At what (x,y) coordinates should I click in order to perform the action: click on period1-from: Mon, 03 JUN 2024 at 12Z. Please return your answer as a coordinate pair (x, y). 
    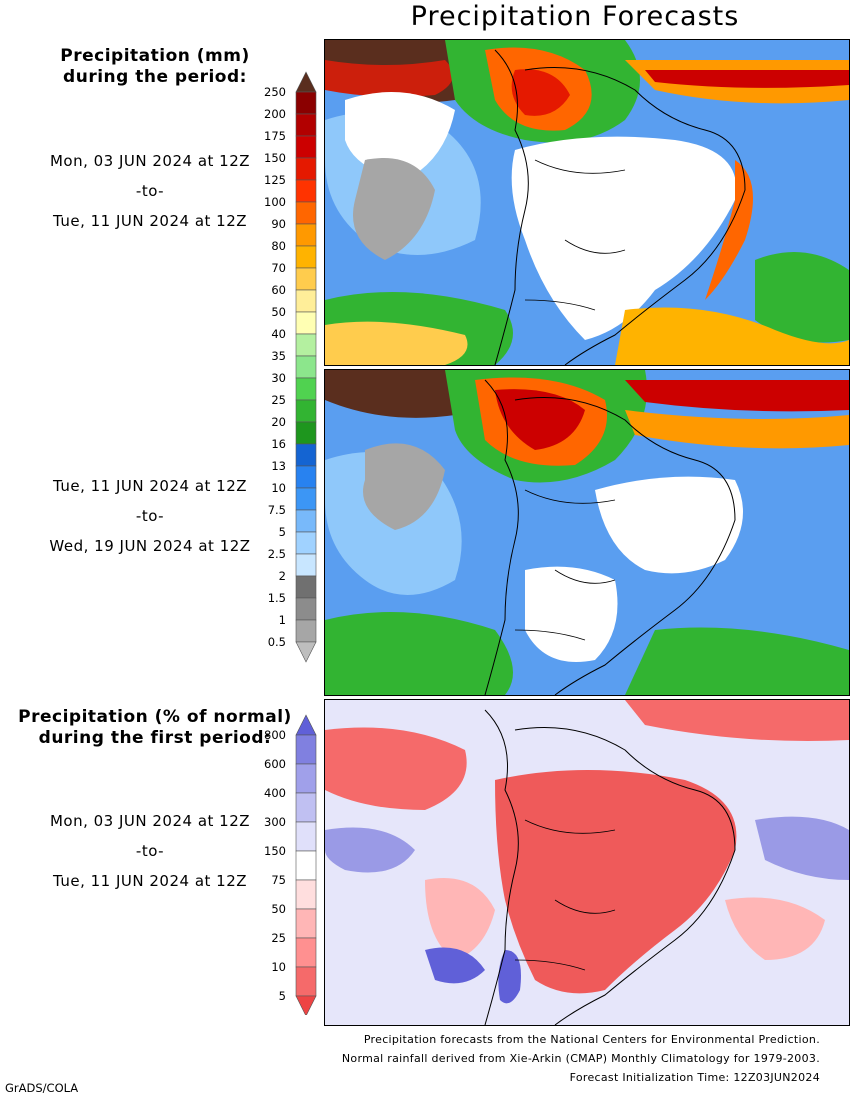
    Looking at the image, I should click on (150, 161).